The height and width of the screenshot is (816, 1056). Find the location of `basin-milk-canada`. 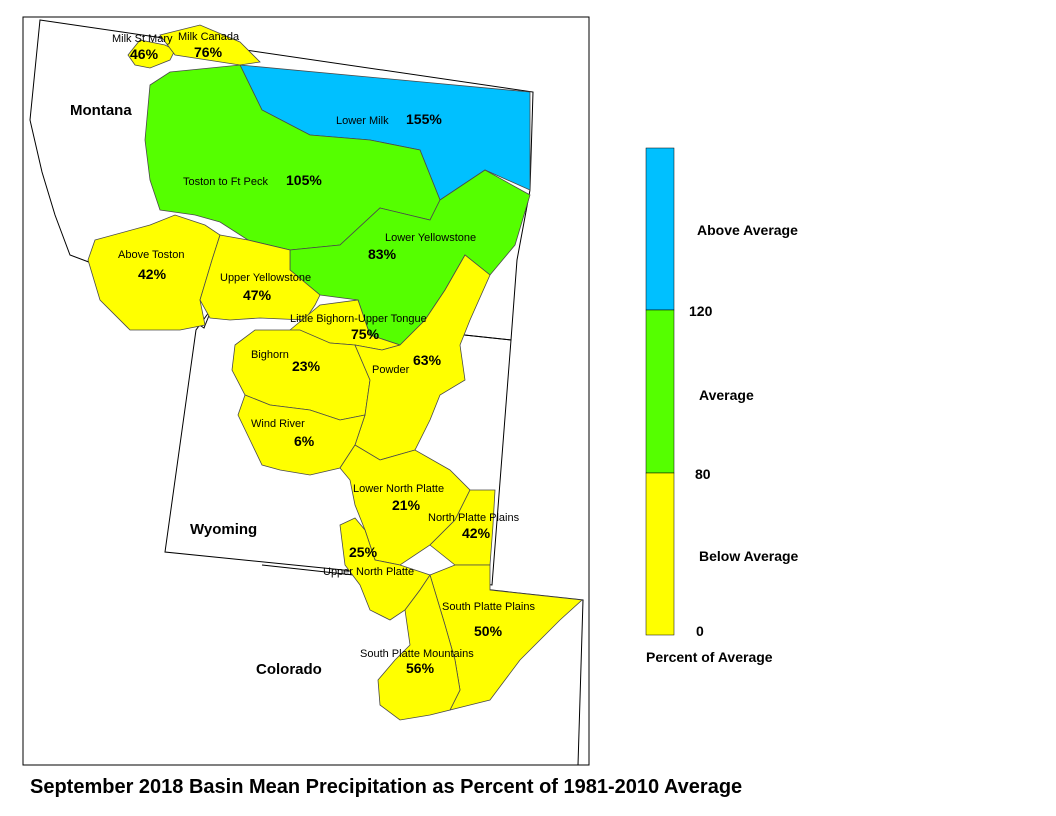

basin-milk-canada is located at coordinates (210, 45).